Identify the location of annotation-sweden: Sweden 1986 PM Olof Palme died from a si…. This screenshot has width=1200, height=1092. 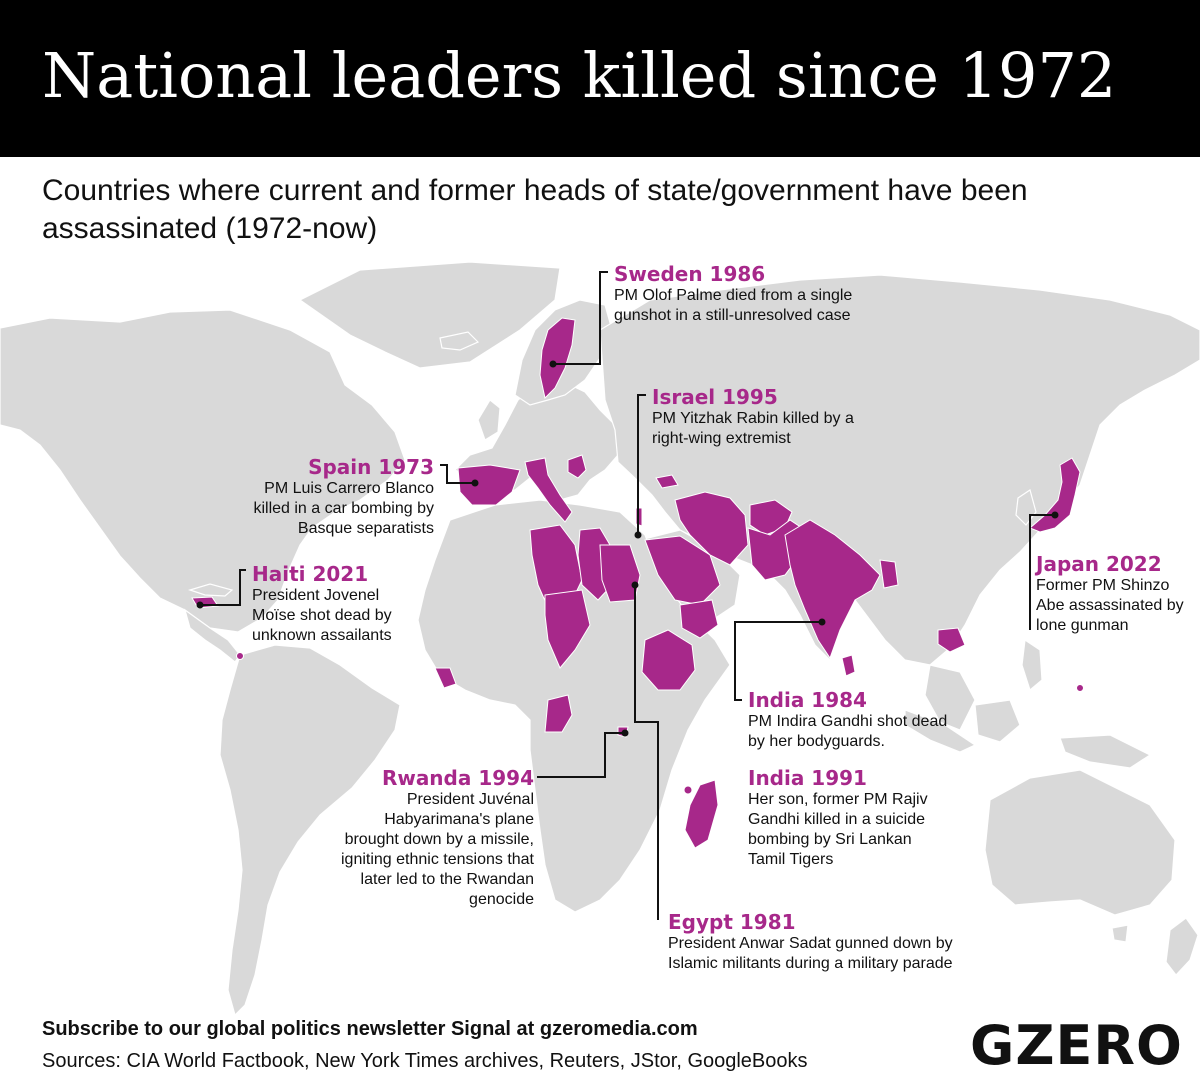
(759, 294).